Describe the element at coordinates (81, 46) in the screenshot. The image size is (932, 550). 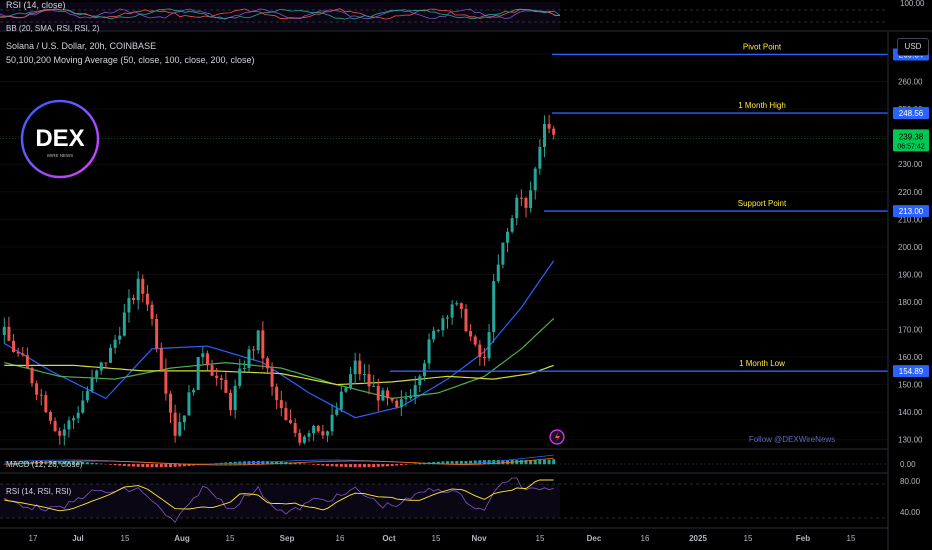
I see `chart-title: Solana / U.S. Dollar, 20h, COINBASE` at that location.